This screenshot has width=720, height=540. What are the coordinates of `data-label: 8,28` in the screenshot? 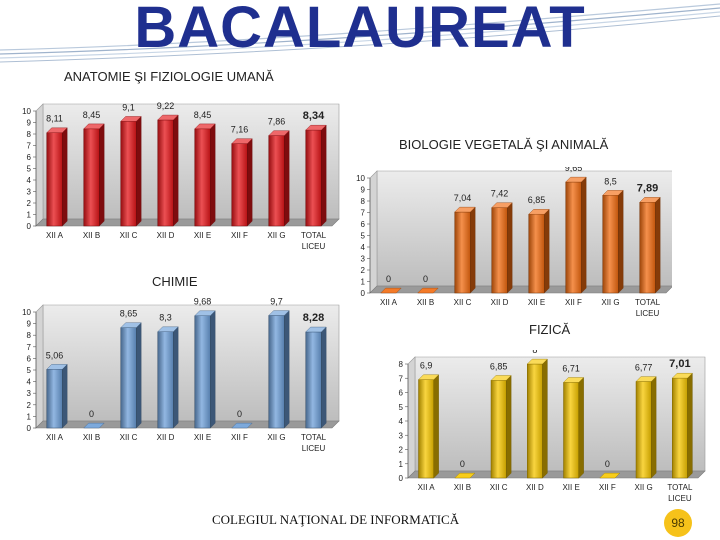 It's located at (313, 318).